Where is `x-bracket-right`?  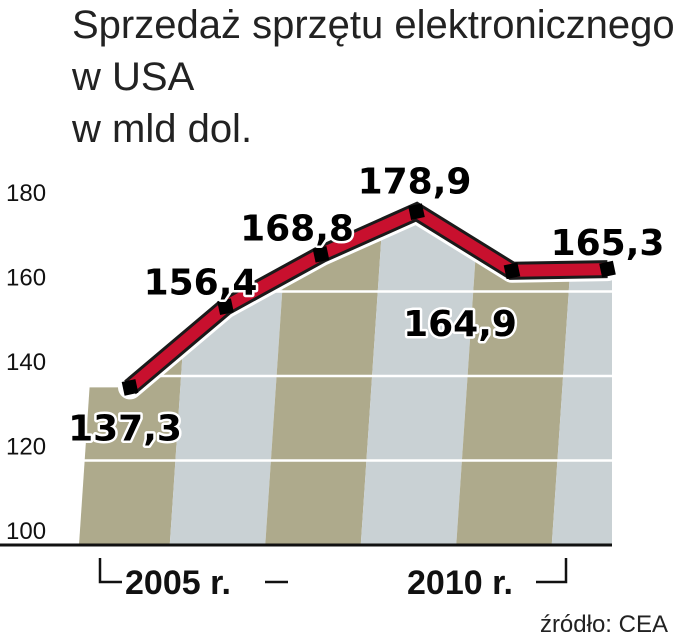 x-bracket-right is located at coordinates (552, 571).